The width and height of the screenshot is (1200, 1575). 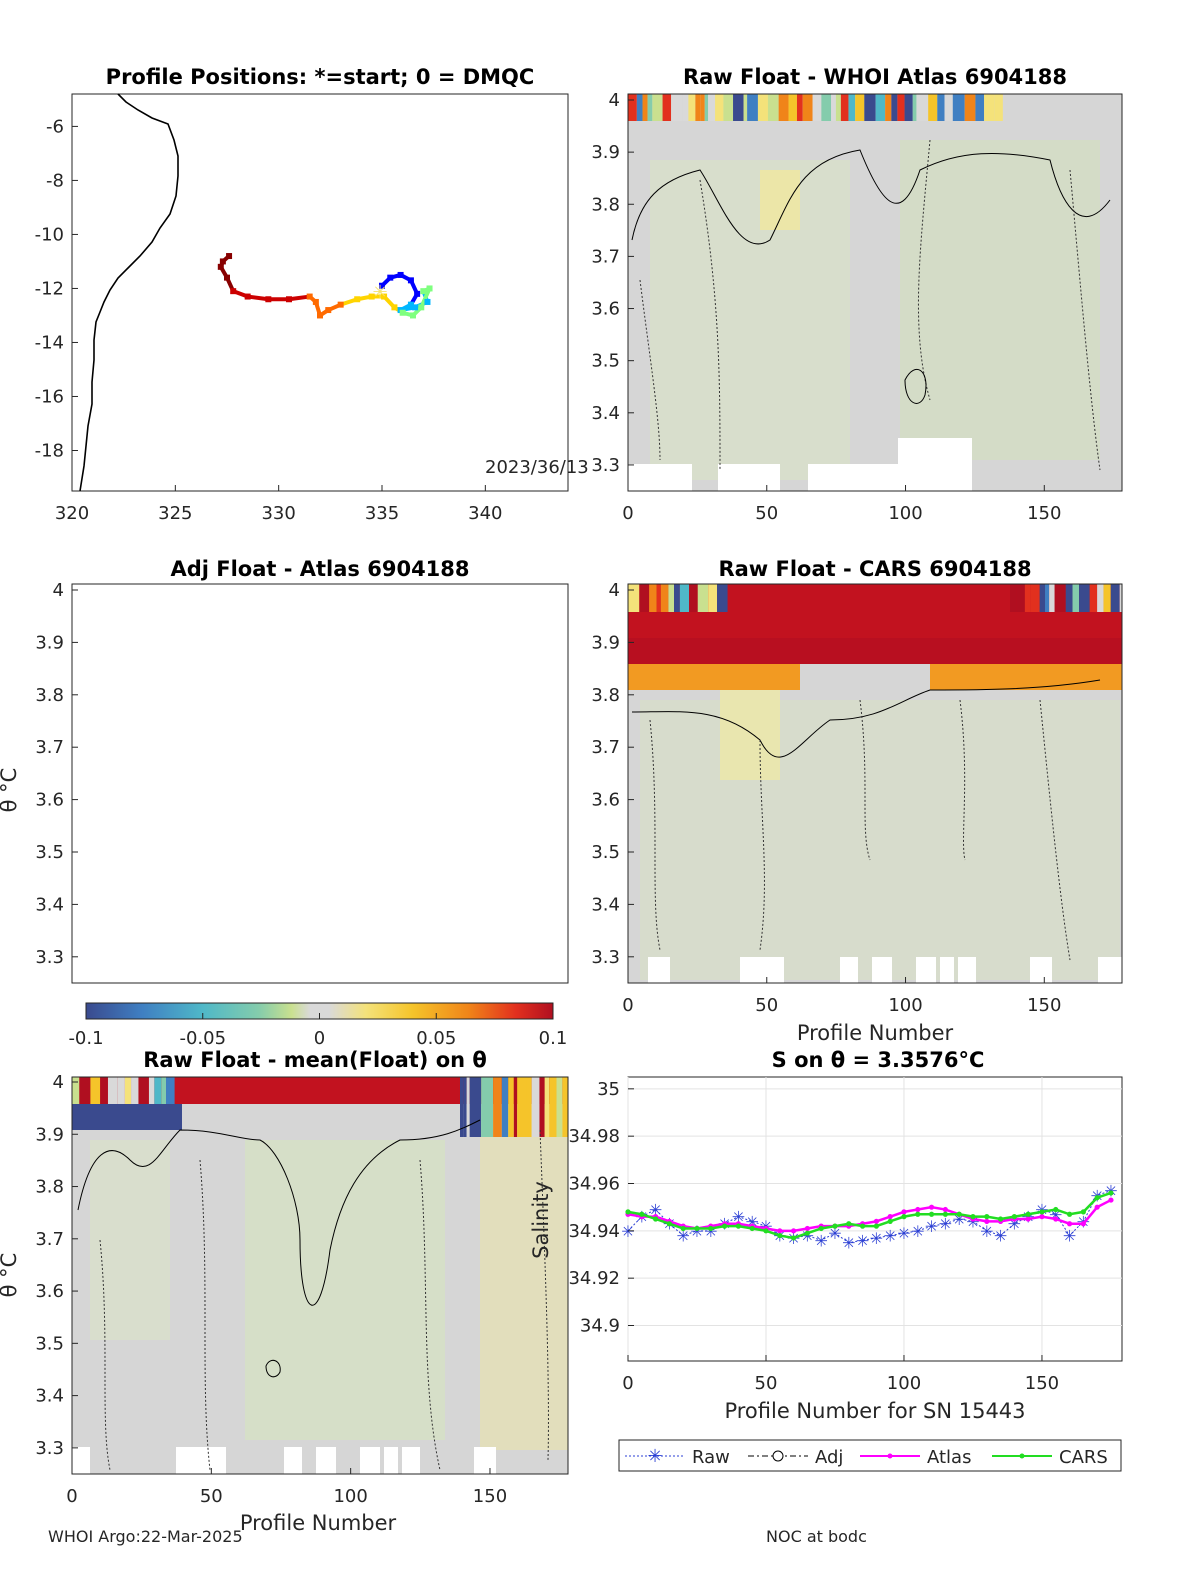 What do you see at coordinates (315, 1060) in the screenshot?
I see `mean-title: Raw Float - mean(Float) on θ` at bounding box center [315, 1060].